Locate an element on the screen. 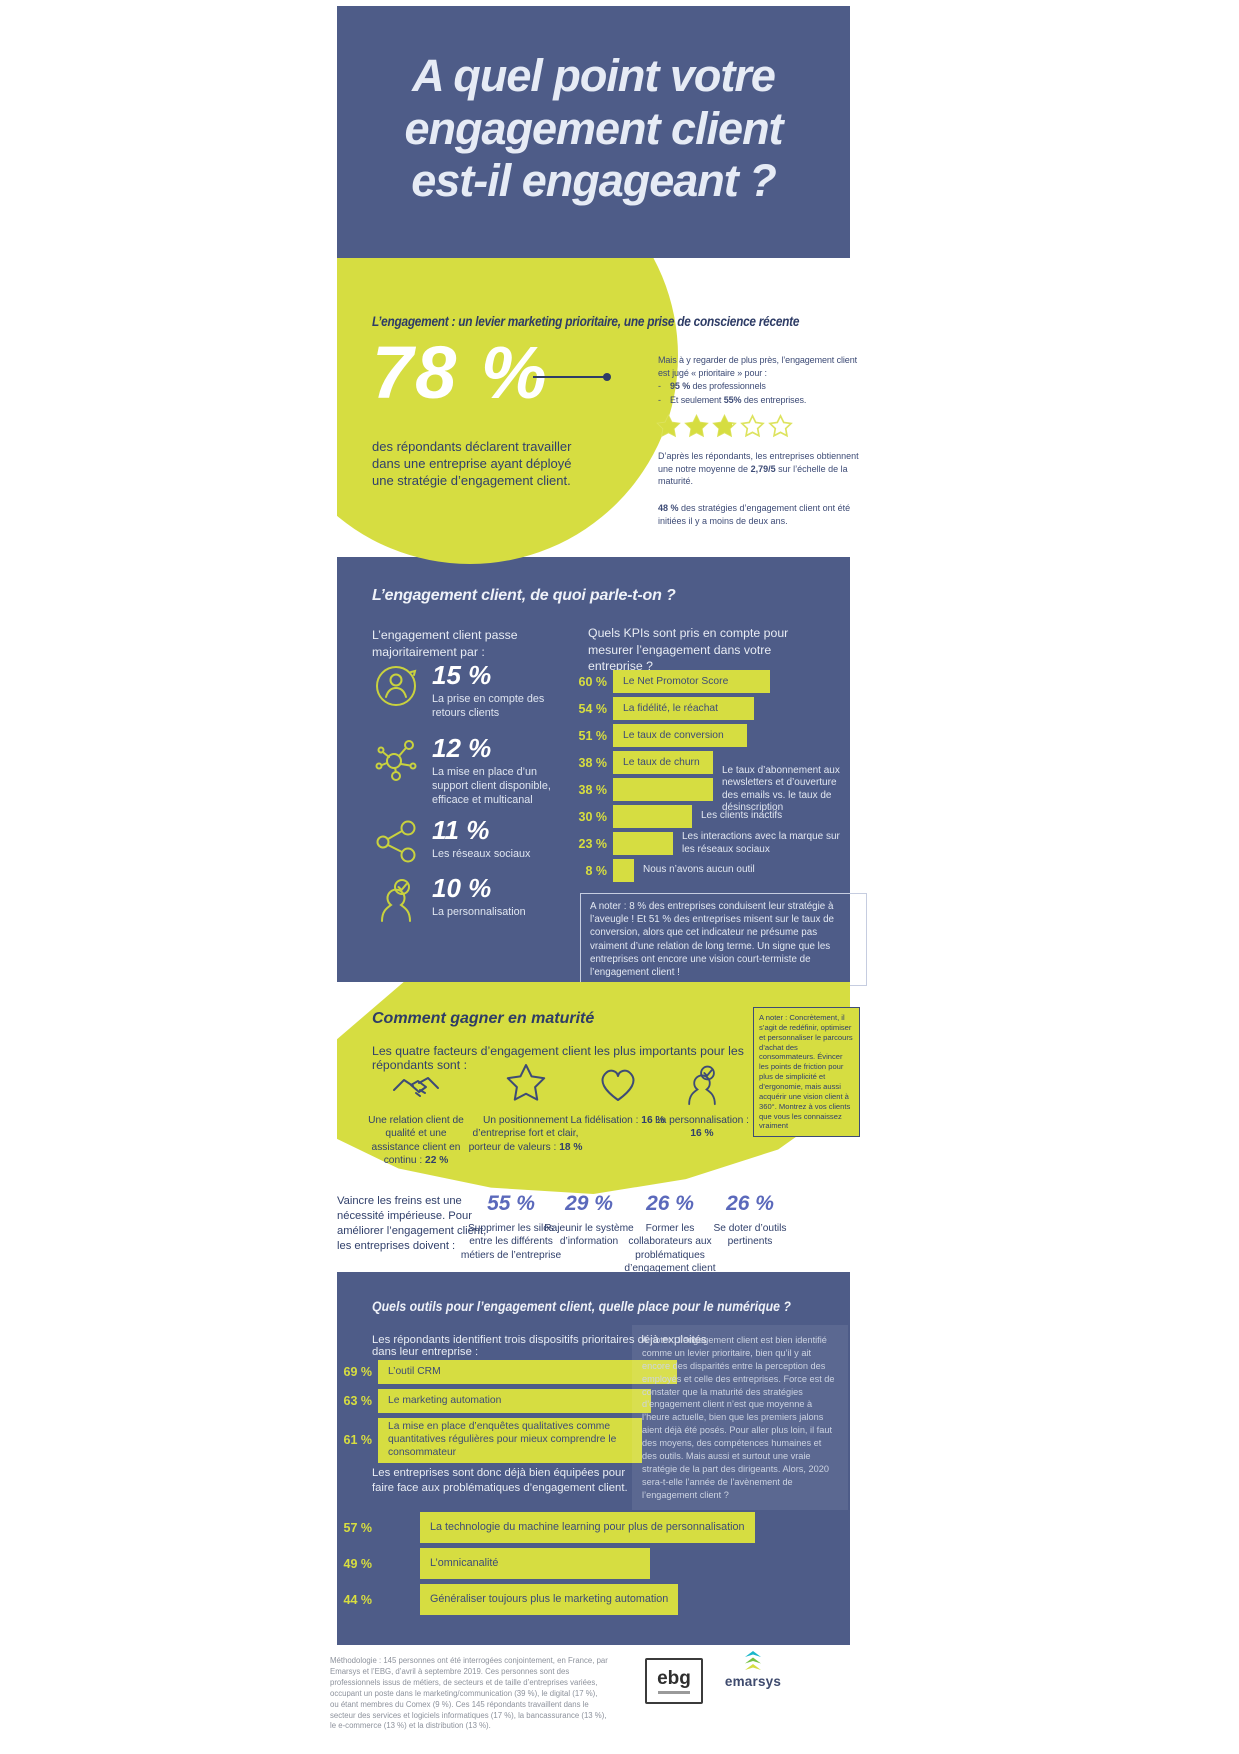 This screenshot has height=1754, width=1239. factor-label: La personnalisation : 16 % is located at coordinates (701, 1127).